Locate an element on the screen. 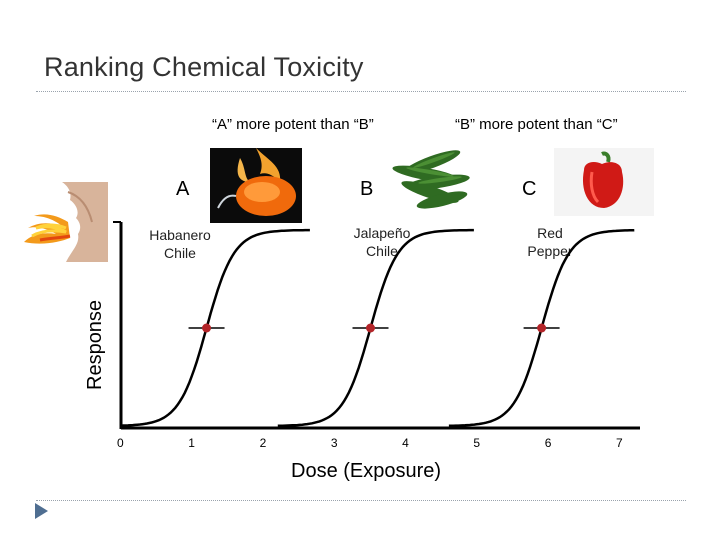  pepper-c-name-line2: Pepper is located at coordinates (550, 251).